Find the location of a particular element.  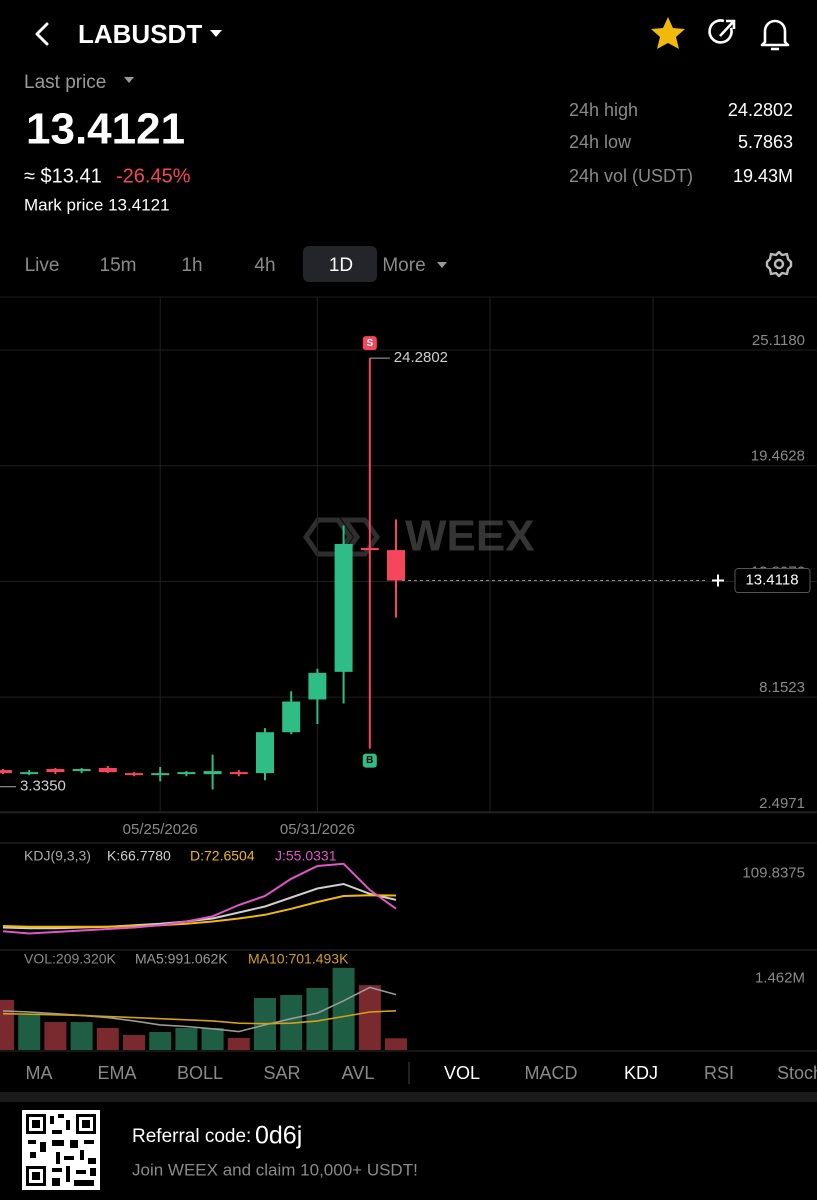

indicator-tab: KDJ is located at coordinates (641, 1073).